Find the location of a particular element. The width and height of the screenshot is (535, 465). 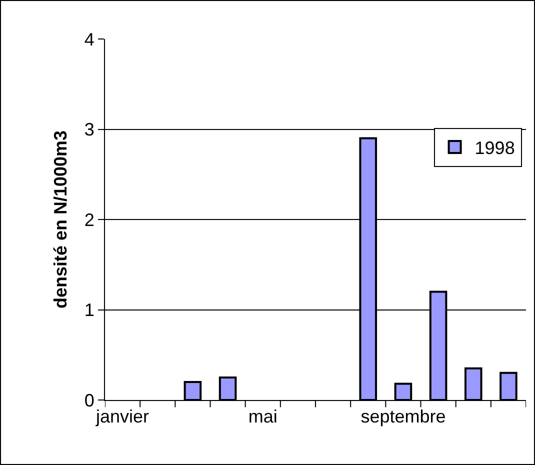

y-tick-label: 4 is located at coordinates (89, 39).